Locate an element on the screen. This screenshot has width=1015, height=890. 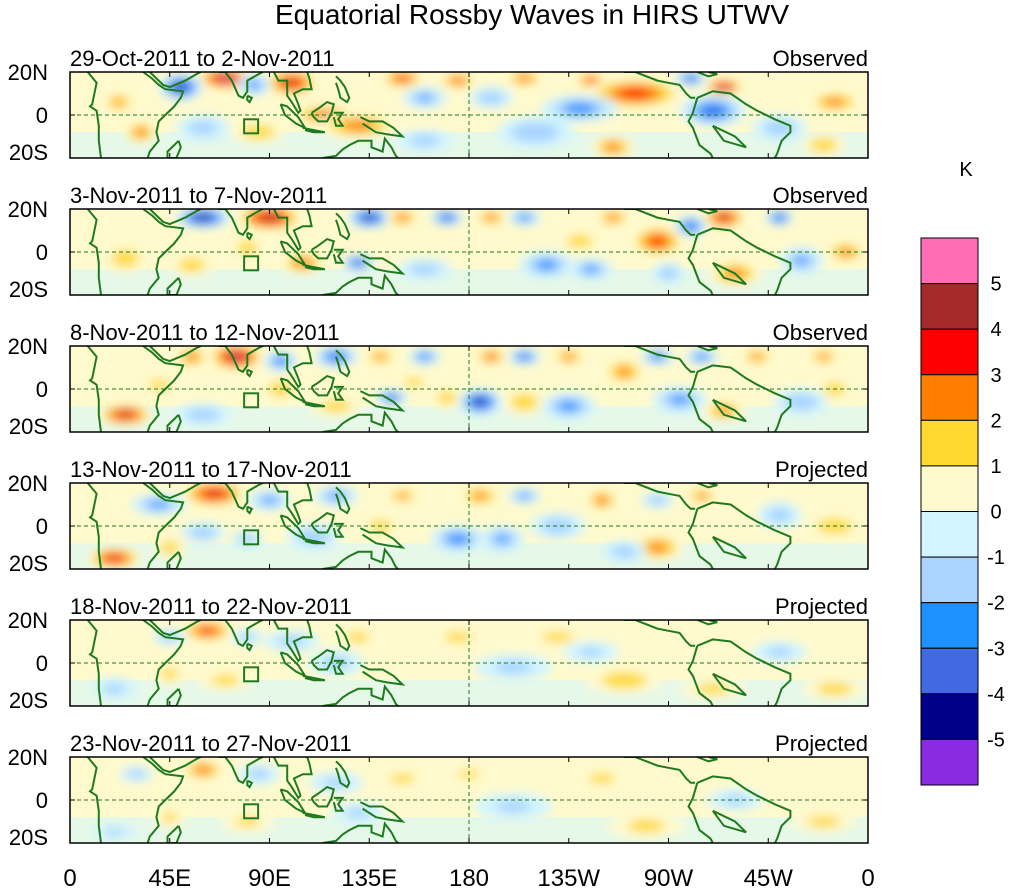
y-tick-label: 0 is located at coordinates (42, 252).